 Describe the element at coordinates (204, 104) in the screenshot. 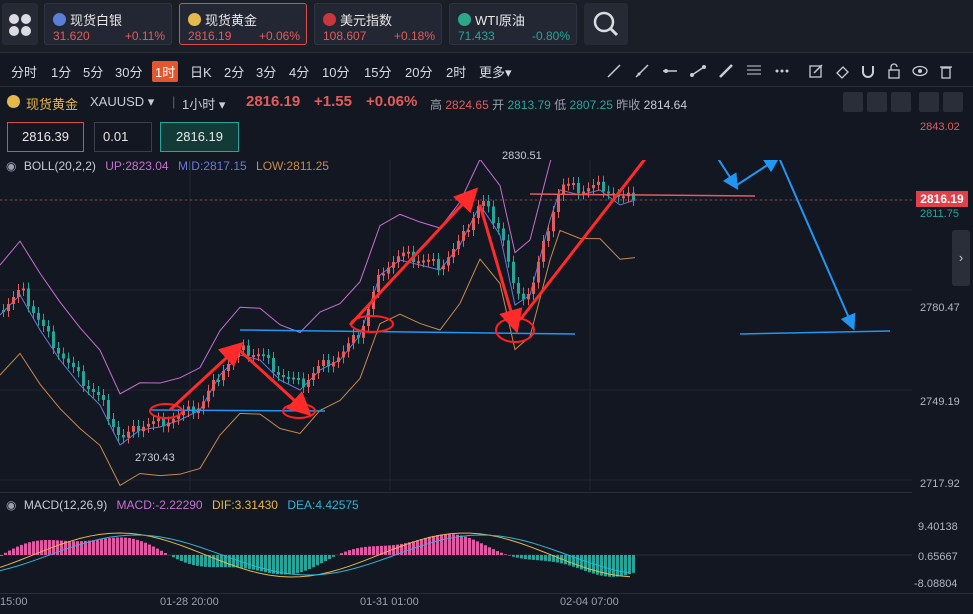

I see `interval-selector: 1小时 ▾` at that location.